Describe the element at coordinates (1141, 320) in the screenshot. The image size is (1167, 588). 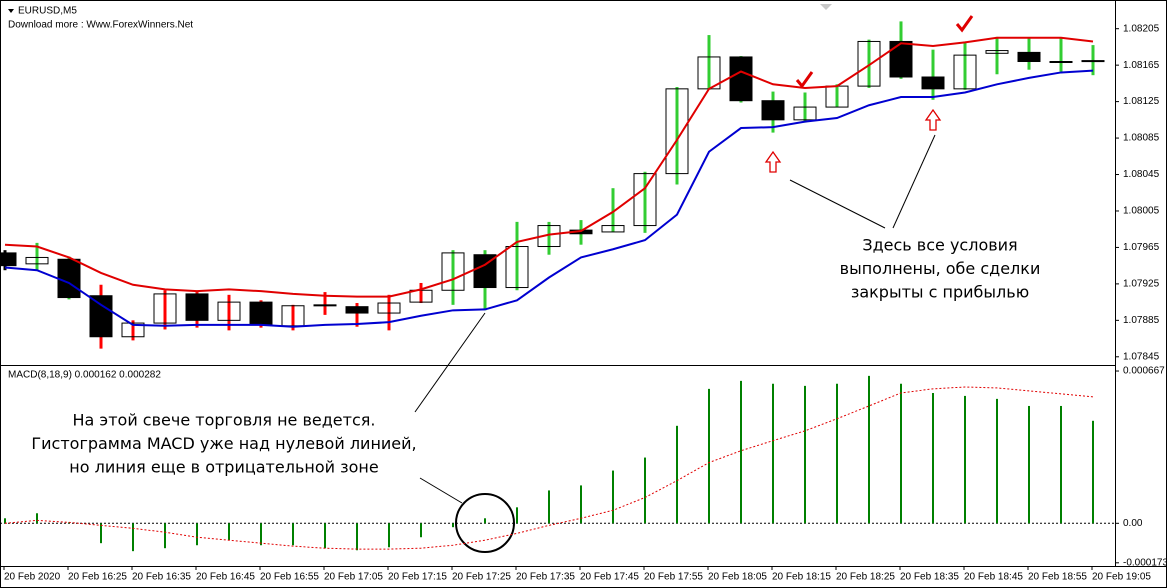
I see `y-tick-label: 1.07885` at that location.